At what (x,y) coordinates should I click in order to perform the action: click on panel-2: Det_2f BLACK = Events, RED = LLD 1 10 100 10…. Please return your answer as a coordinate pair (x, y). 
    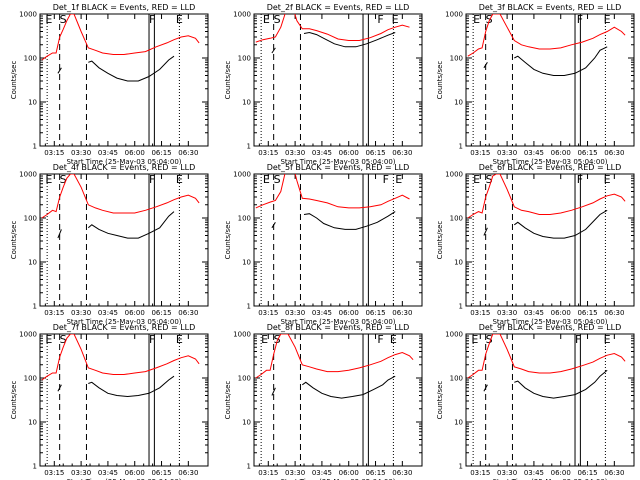
    Looking at the image, I should click on (323, 84).